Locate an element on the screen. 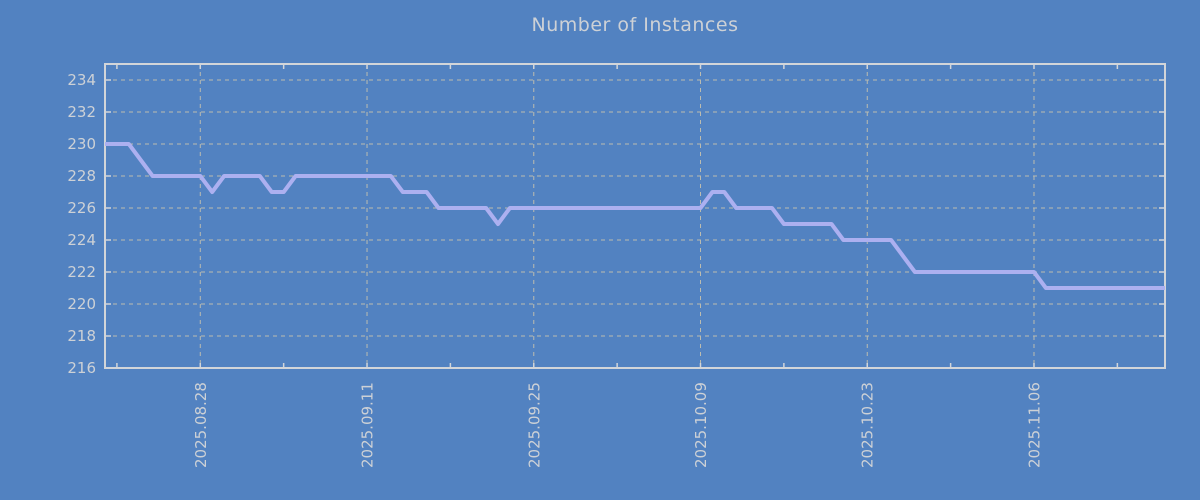 The image size is (1200, 500). y-tick-label: 234 is located at coordinates (81, 80).